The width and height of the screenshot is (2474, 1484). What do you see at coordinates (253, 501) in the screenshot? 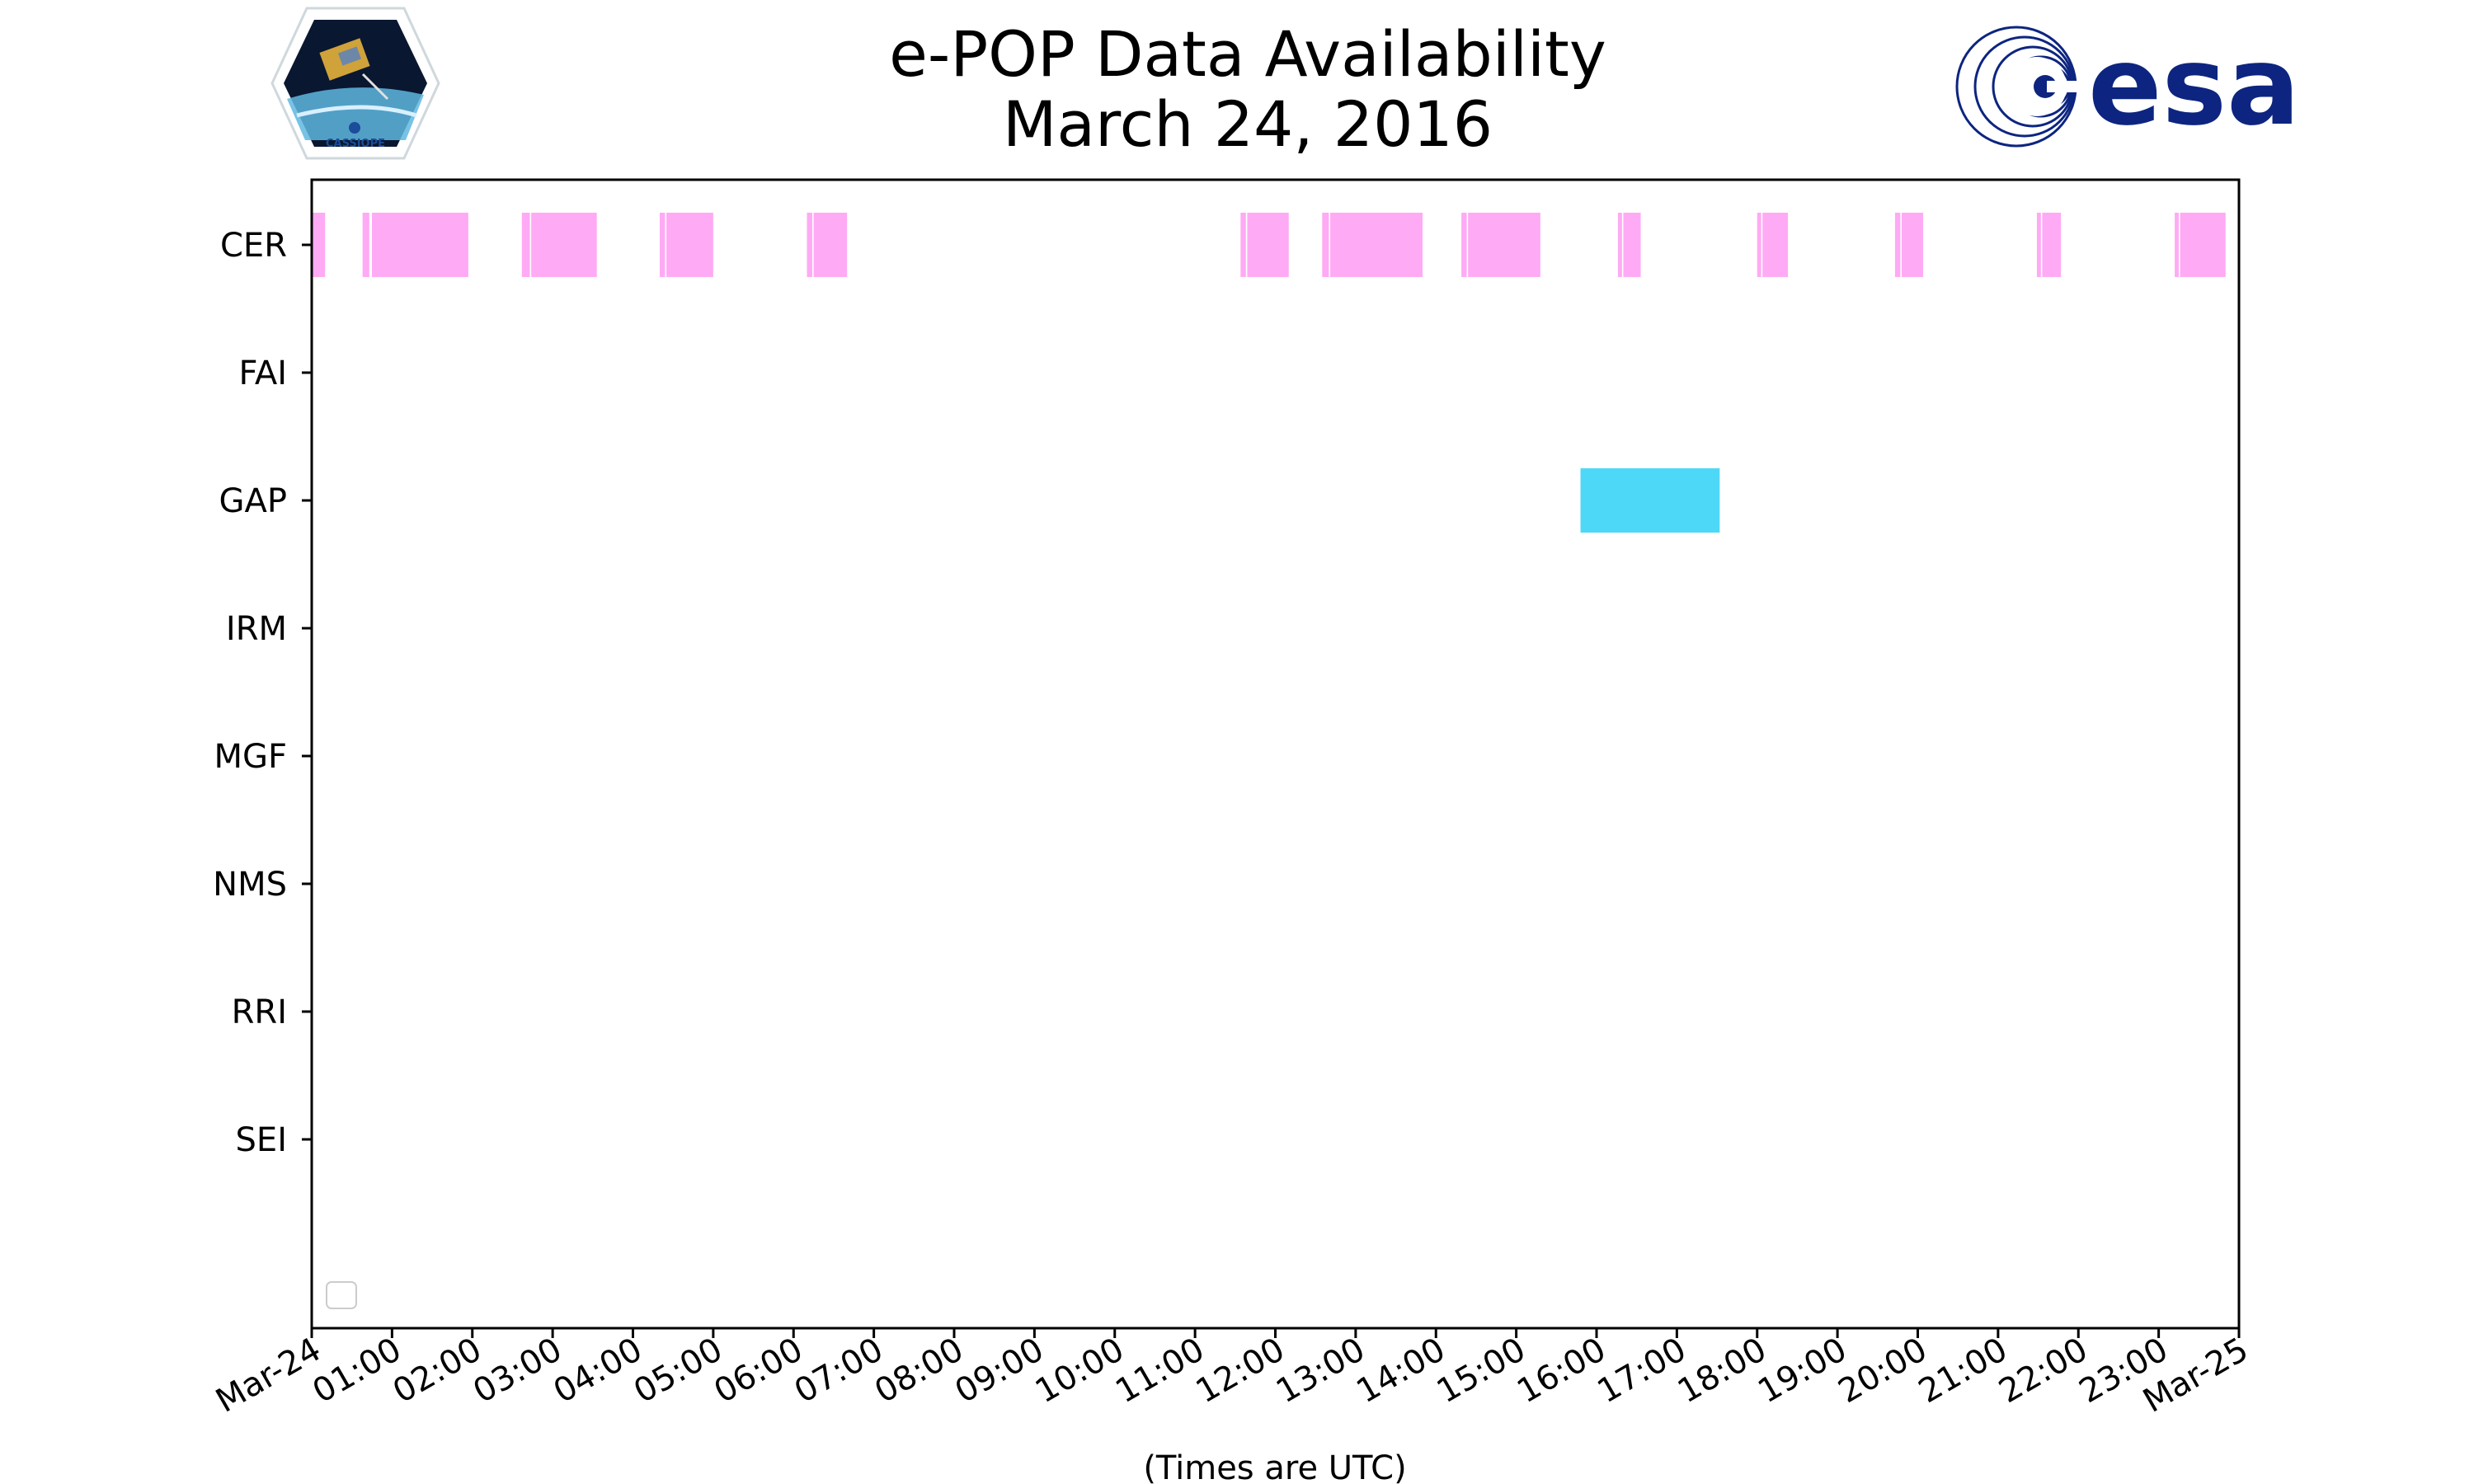
I see `y-tick-label-gap: GAP` at bounding box center [253, 501].